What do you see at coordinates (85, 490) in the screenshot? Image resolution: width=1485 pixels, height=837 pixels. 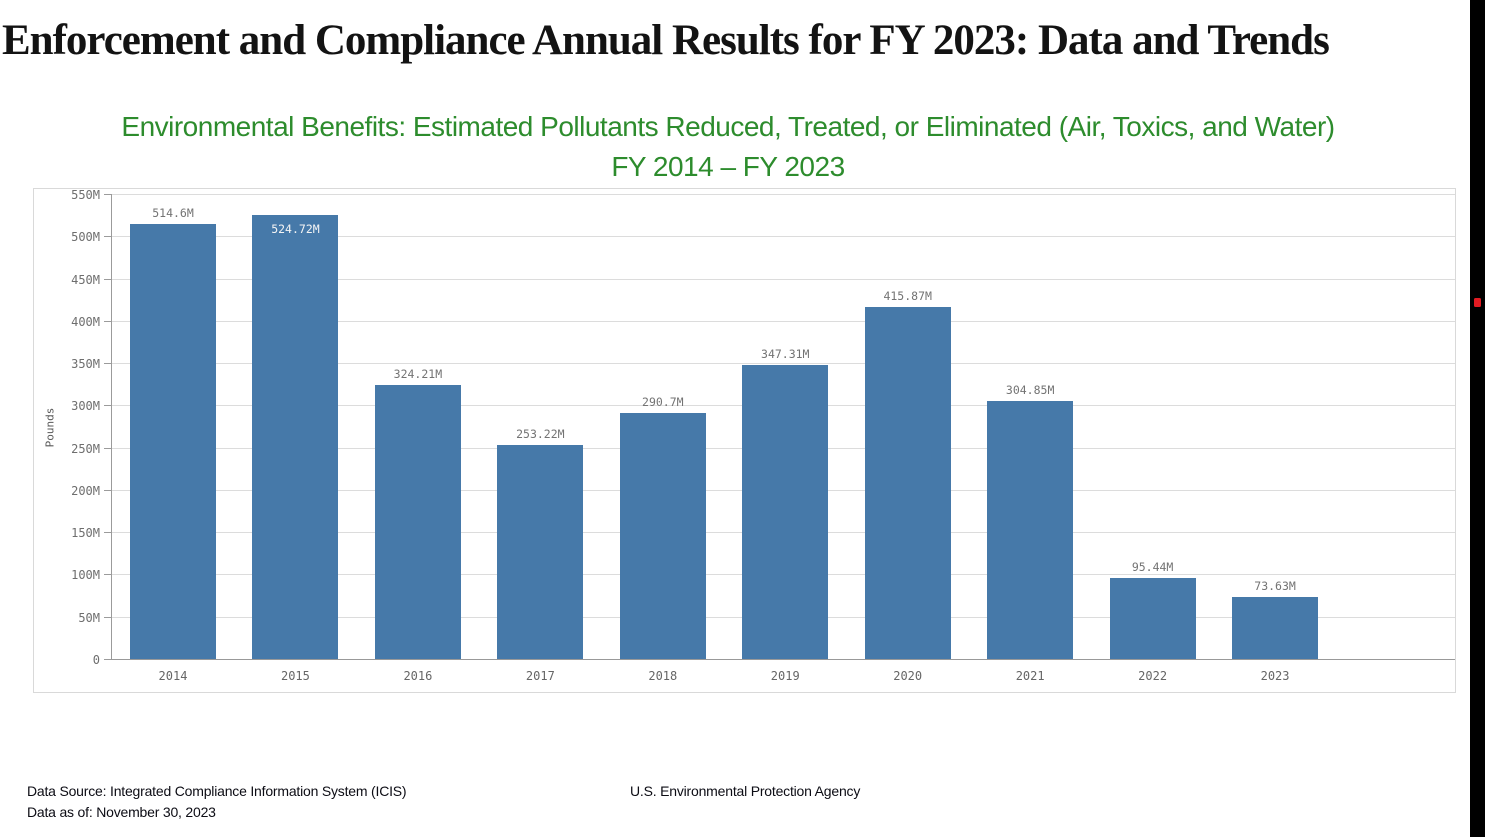 I see `y-axis-tick-label: 200M` at bounding box center [85, 490].